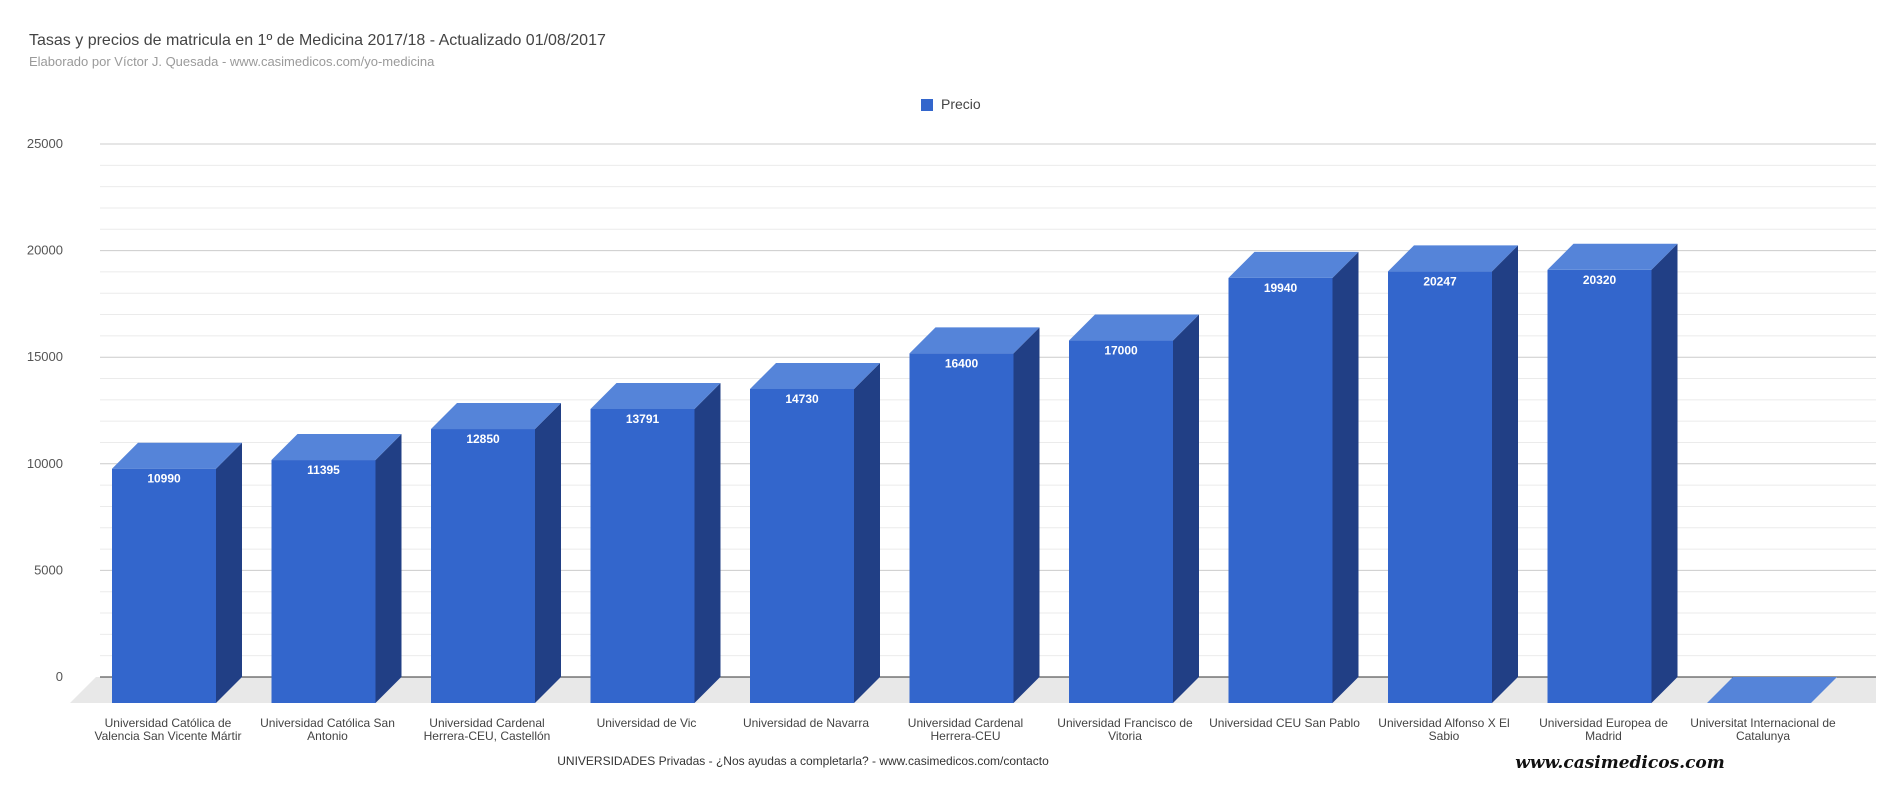 This screenshot has width=1884, height=796. Describe the element at coordinates (59, 676) in the screenshot. I see `y-tick-label: 0` at that location.